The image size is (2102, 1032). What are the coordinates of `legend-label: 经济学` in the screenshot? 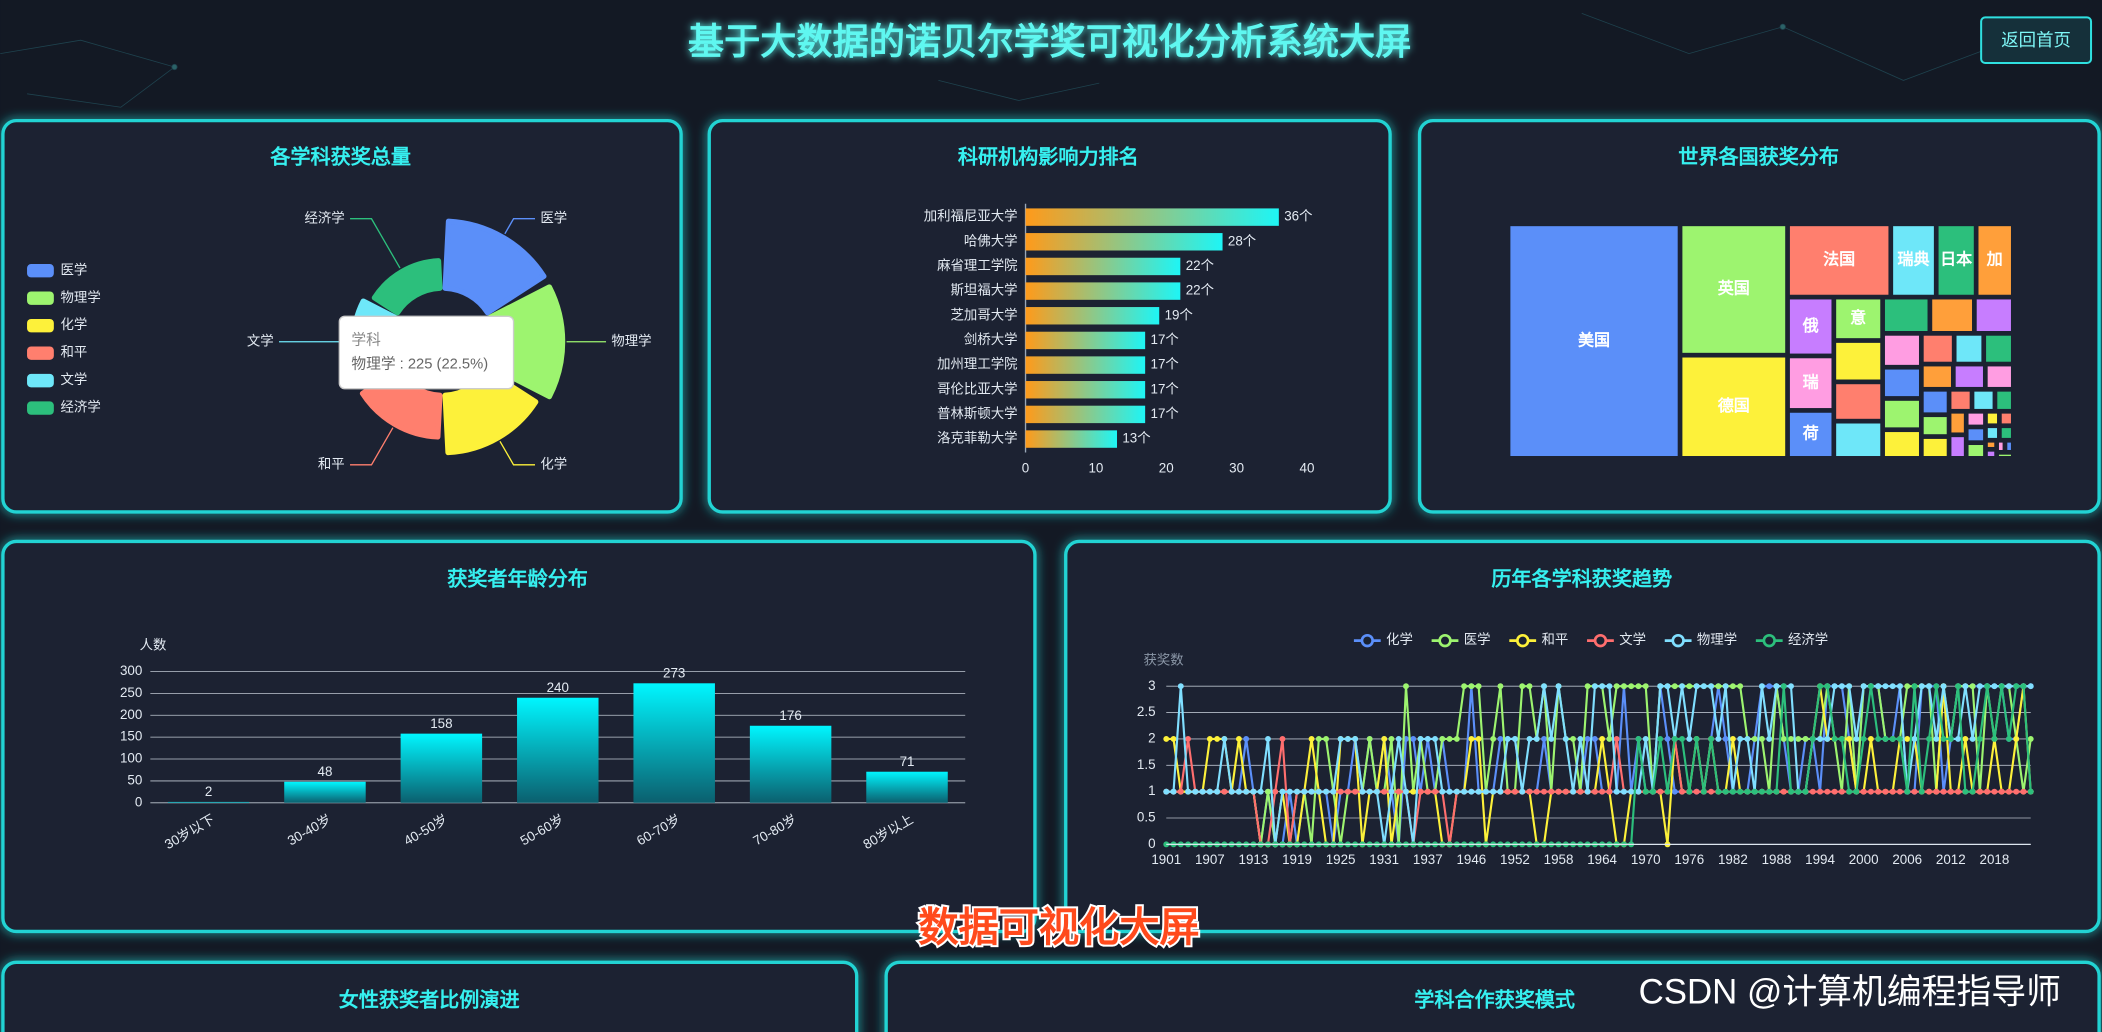 It's located at (1808, 639).